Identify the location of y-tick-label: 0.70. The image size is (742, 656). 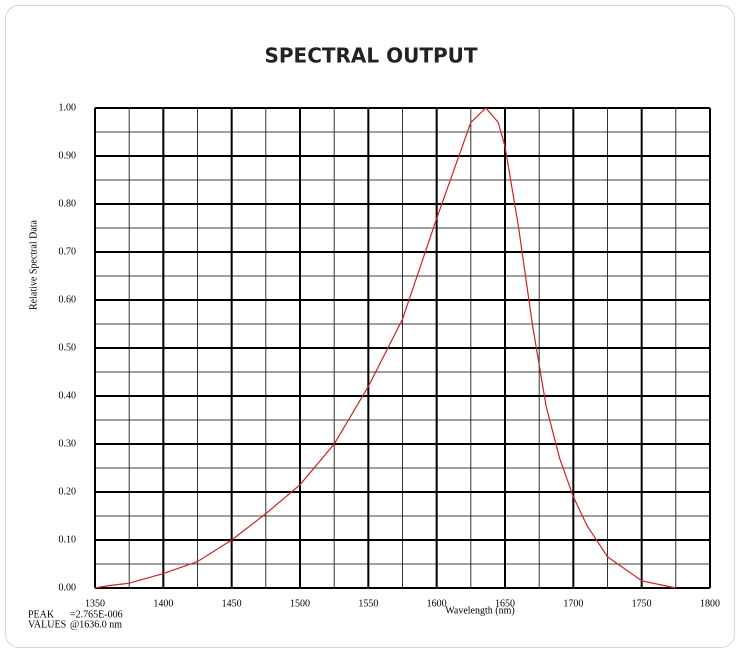
(68, 251).